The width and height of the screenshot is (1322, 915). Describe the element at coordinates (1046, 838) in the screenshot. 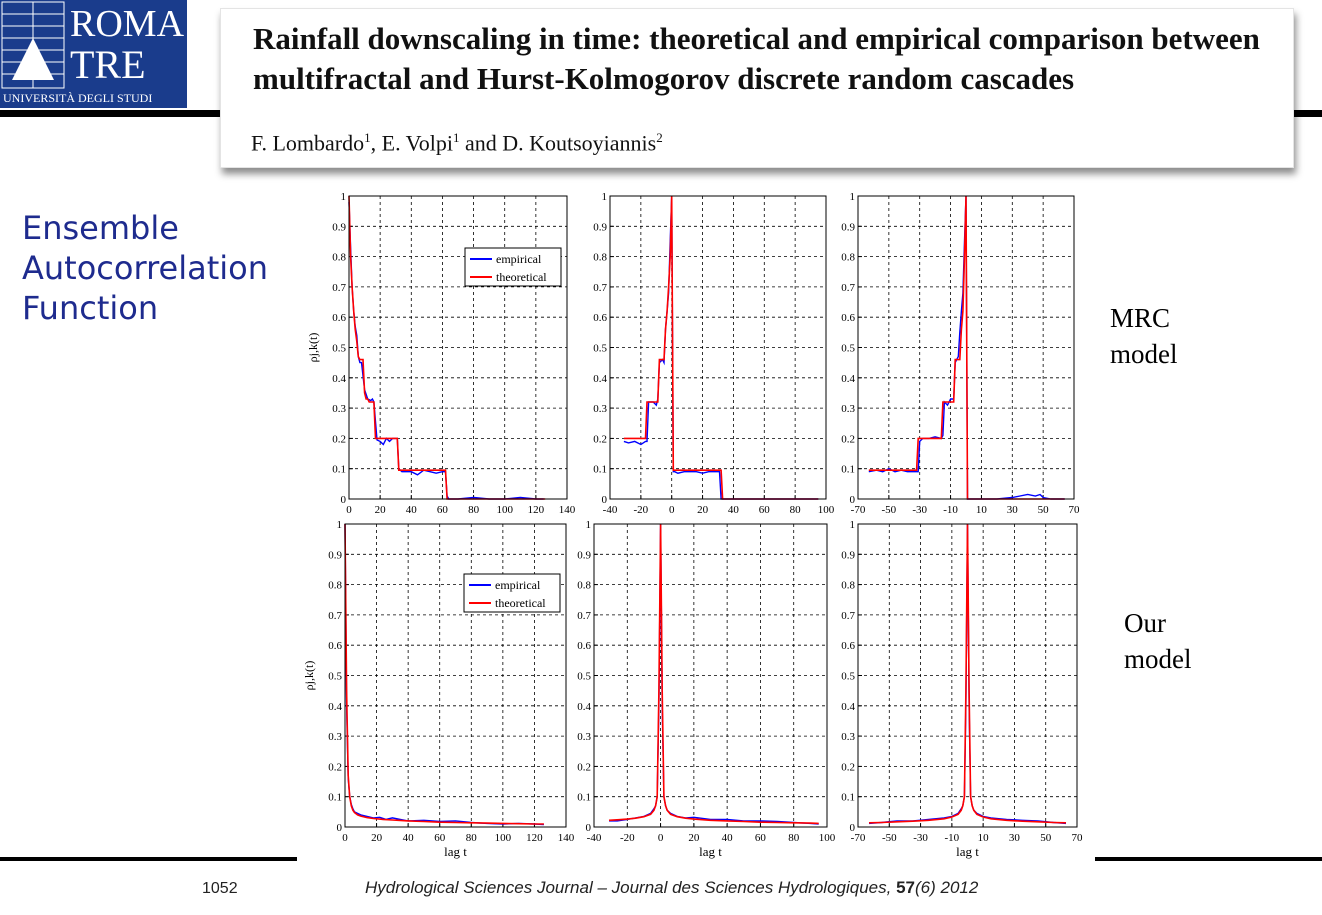

I see `x-tick-label: 50` at that location.